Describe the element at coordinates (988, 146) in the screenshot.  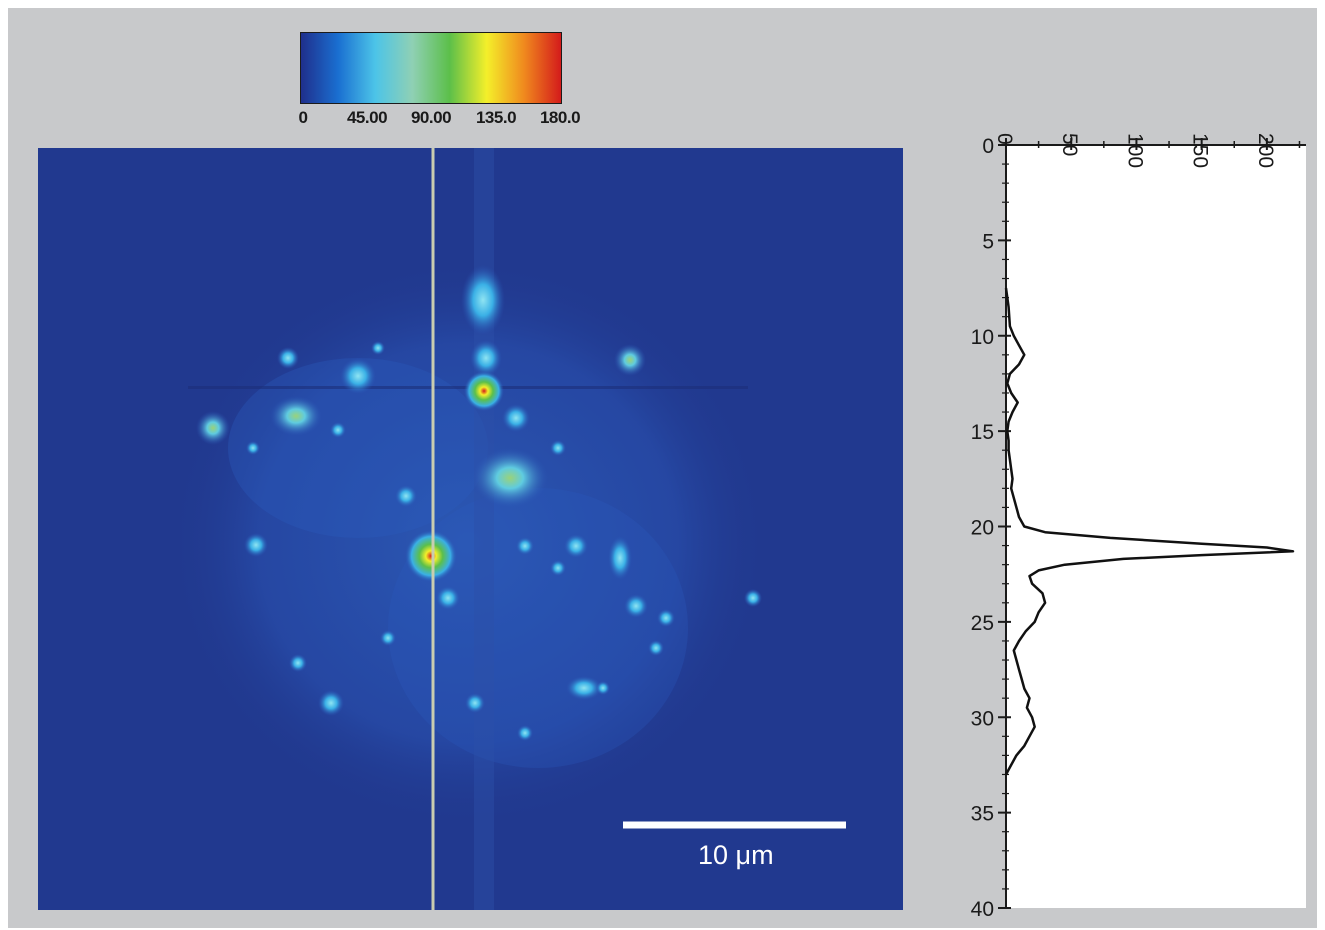
I see `y-tick-label: 0` at that location.